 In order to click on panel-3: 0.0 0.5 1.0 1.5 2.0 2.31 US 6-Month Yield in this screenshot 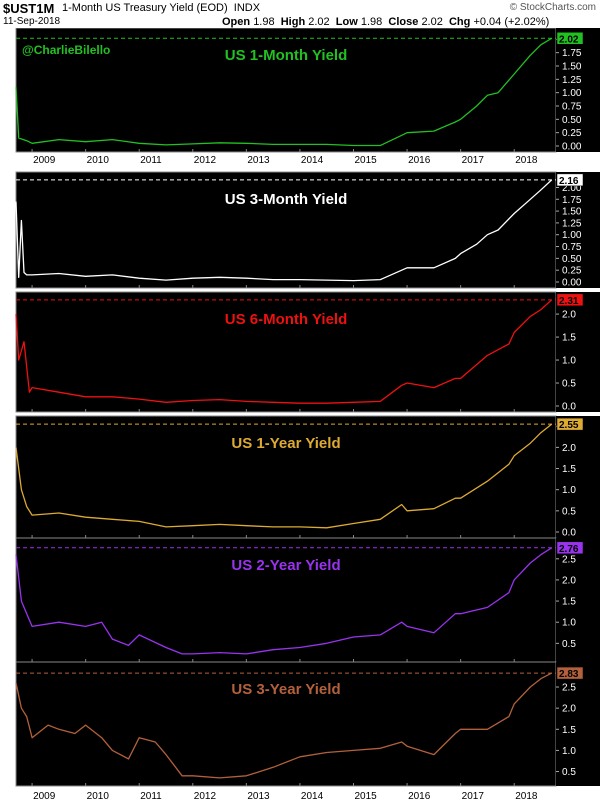, I will do `click(307, 352)`.